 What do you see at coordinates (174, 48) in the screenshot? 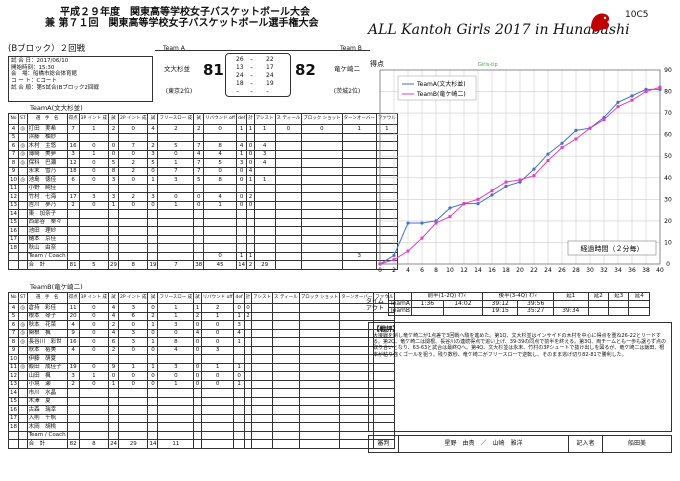
I see `team-a-label: Team A` at bounding box center [174, 48].